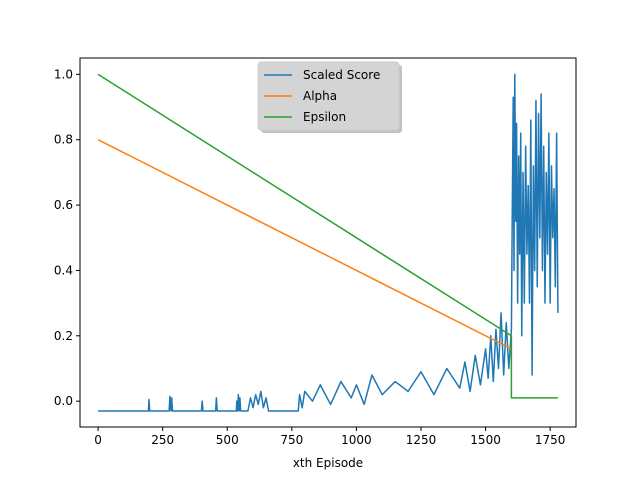 Image resolution: width=640 pixels, height=484 pixels. I want to click on y-tick-label: 0.6, so click(63, 205).